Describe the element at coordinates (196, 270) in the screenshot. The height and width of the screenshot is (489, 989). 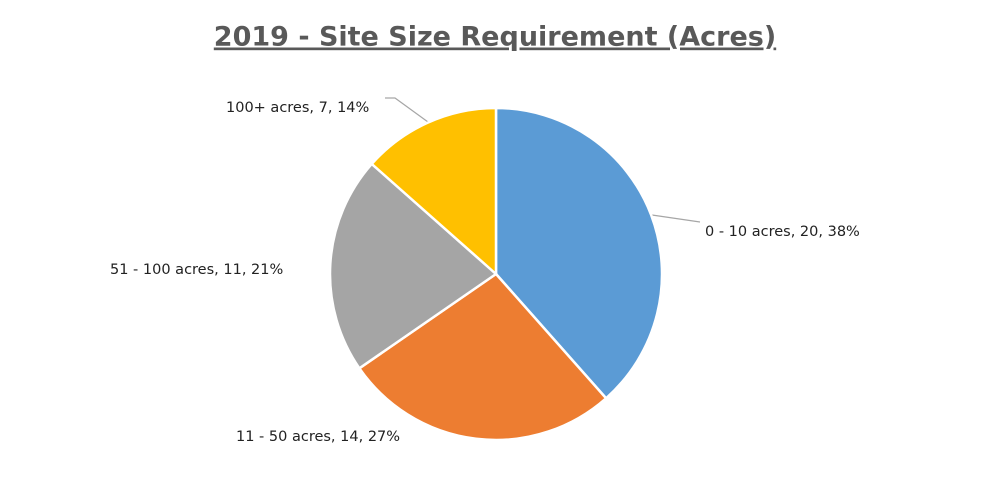
I see `data-label: 51 - 100 acres, 11, 21%` at that location.